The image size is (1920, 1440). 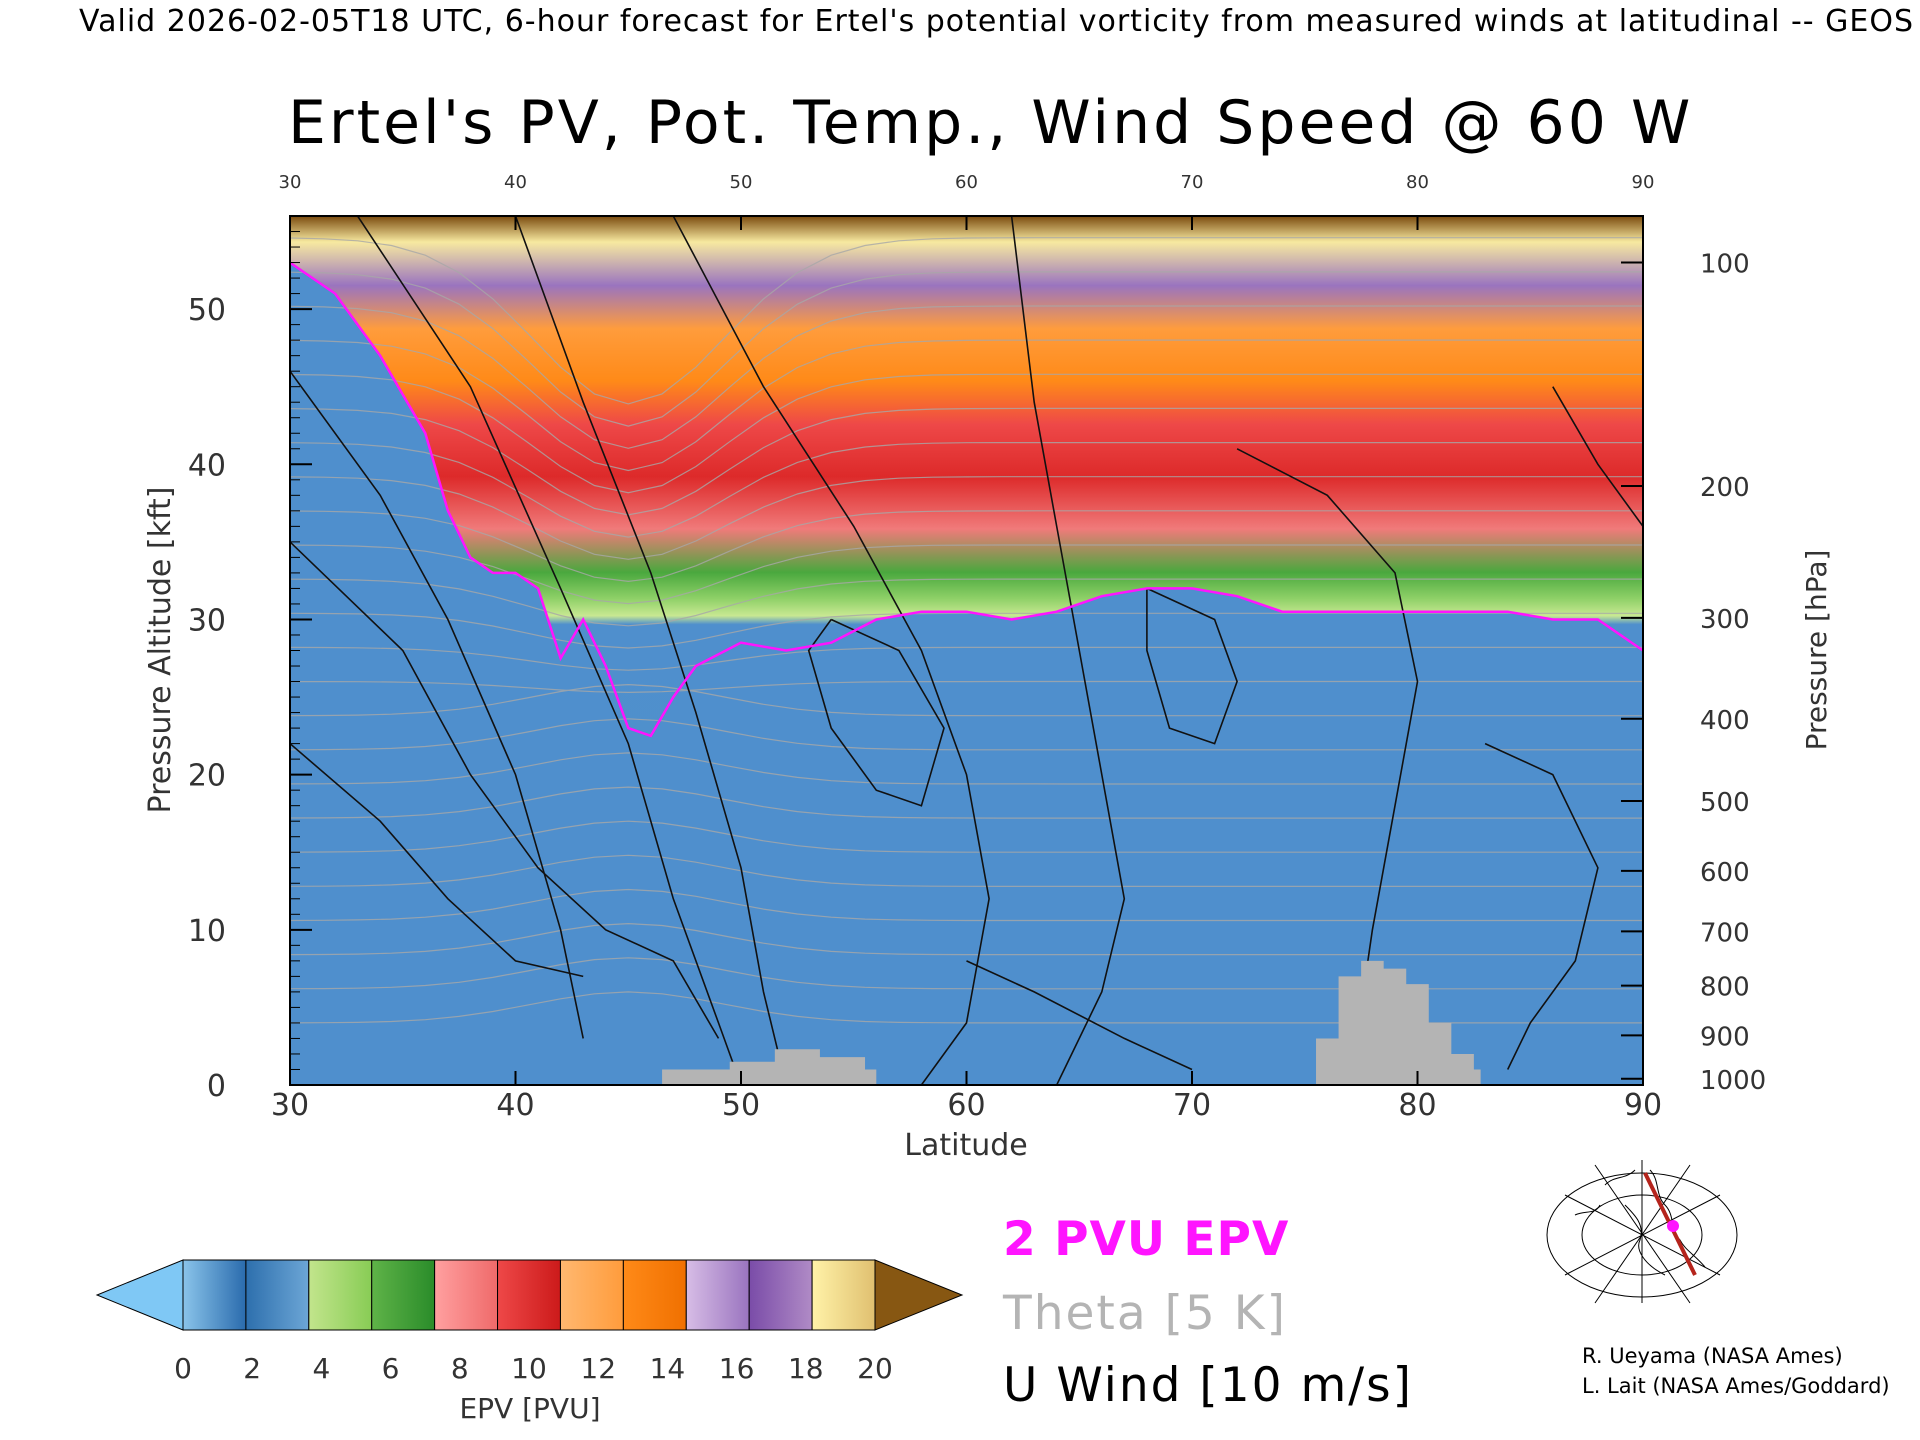 I want to click on globe-locator-map-icon, so click(x=1642, y=1230).